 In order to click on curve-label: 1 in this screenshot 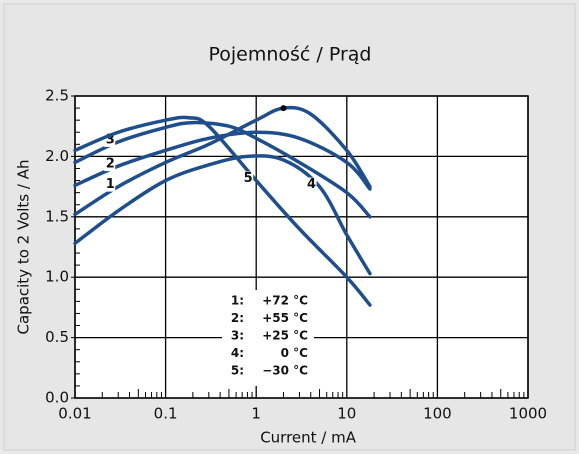, I will do `click(110, 184)`.